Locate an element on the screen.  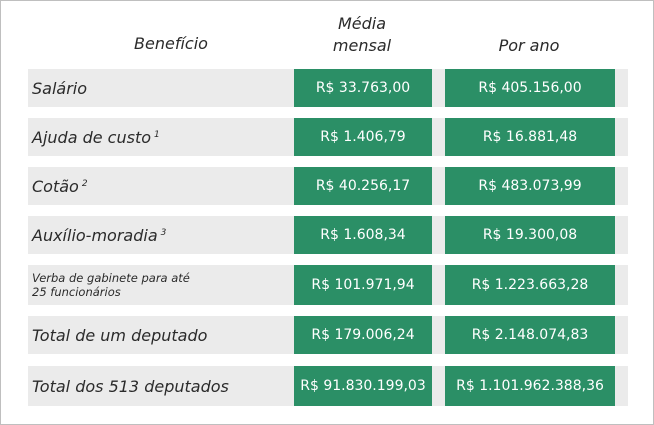
row-label: Total dos 513 deputados is located at coordinates (159, 386).